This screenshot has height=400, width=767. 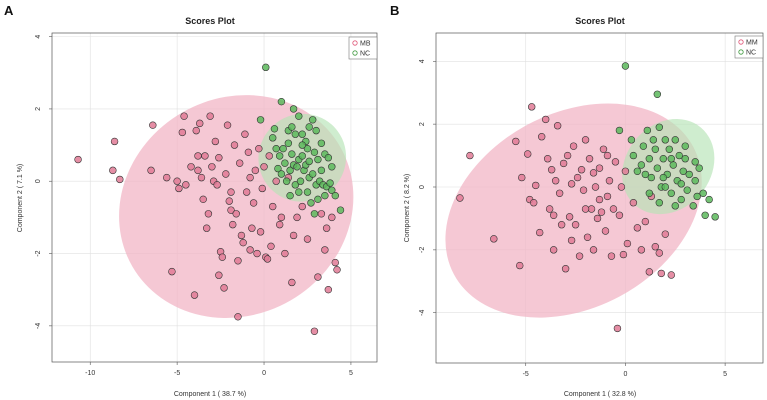 I want to click on panel-b-x-tick-label: 5, so click(x=725, y=374).